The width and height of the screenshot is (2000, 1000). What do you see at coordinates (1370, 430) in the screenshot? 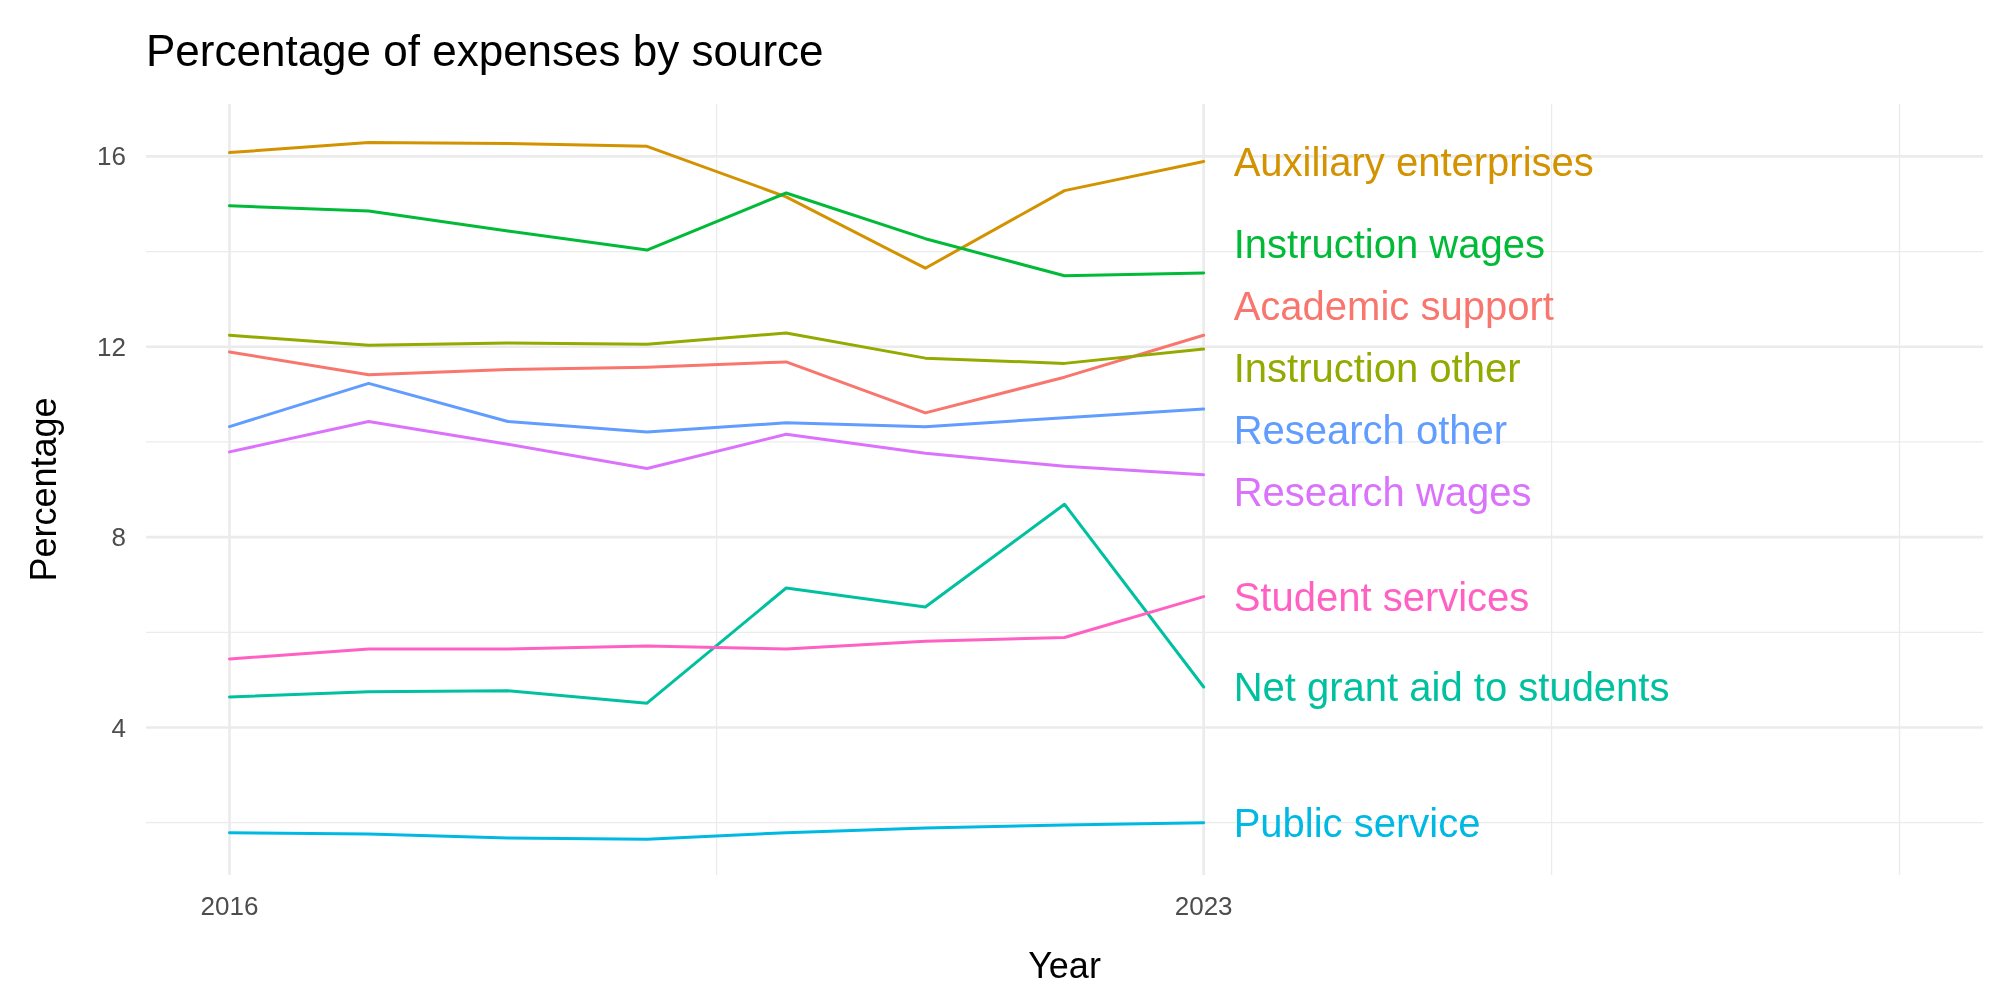
I see `series-label: Research other` at bounding box center [1370, 430].